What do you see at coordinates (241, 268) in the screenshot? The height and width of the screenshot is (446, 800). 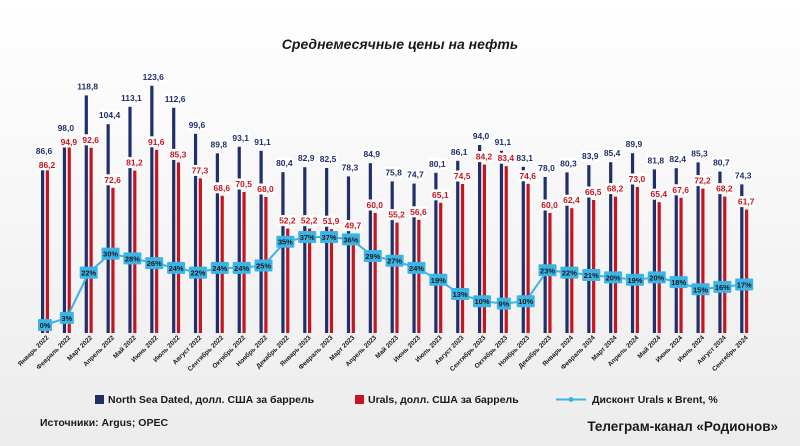 I see `discount-label: 24%` at bounding box center [241, 268].